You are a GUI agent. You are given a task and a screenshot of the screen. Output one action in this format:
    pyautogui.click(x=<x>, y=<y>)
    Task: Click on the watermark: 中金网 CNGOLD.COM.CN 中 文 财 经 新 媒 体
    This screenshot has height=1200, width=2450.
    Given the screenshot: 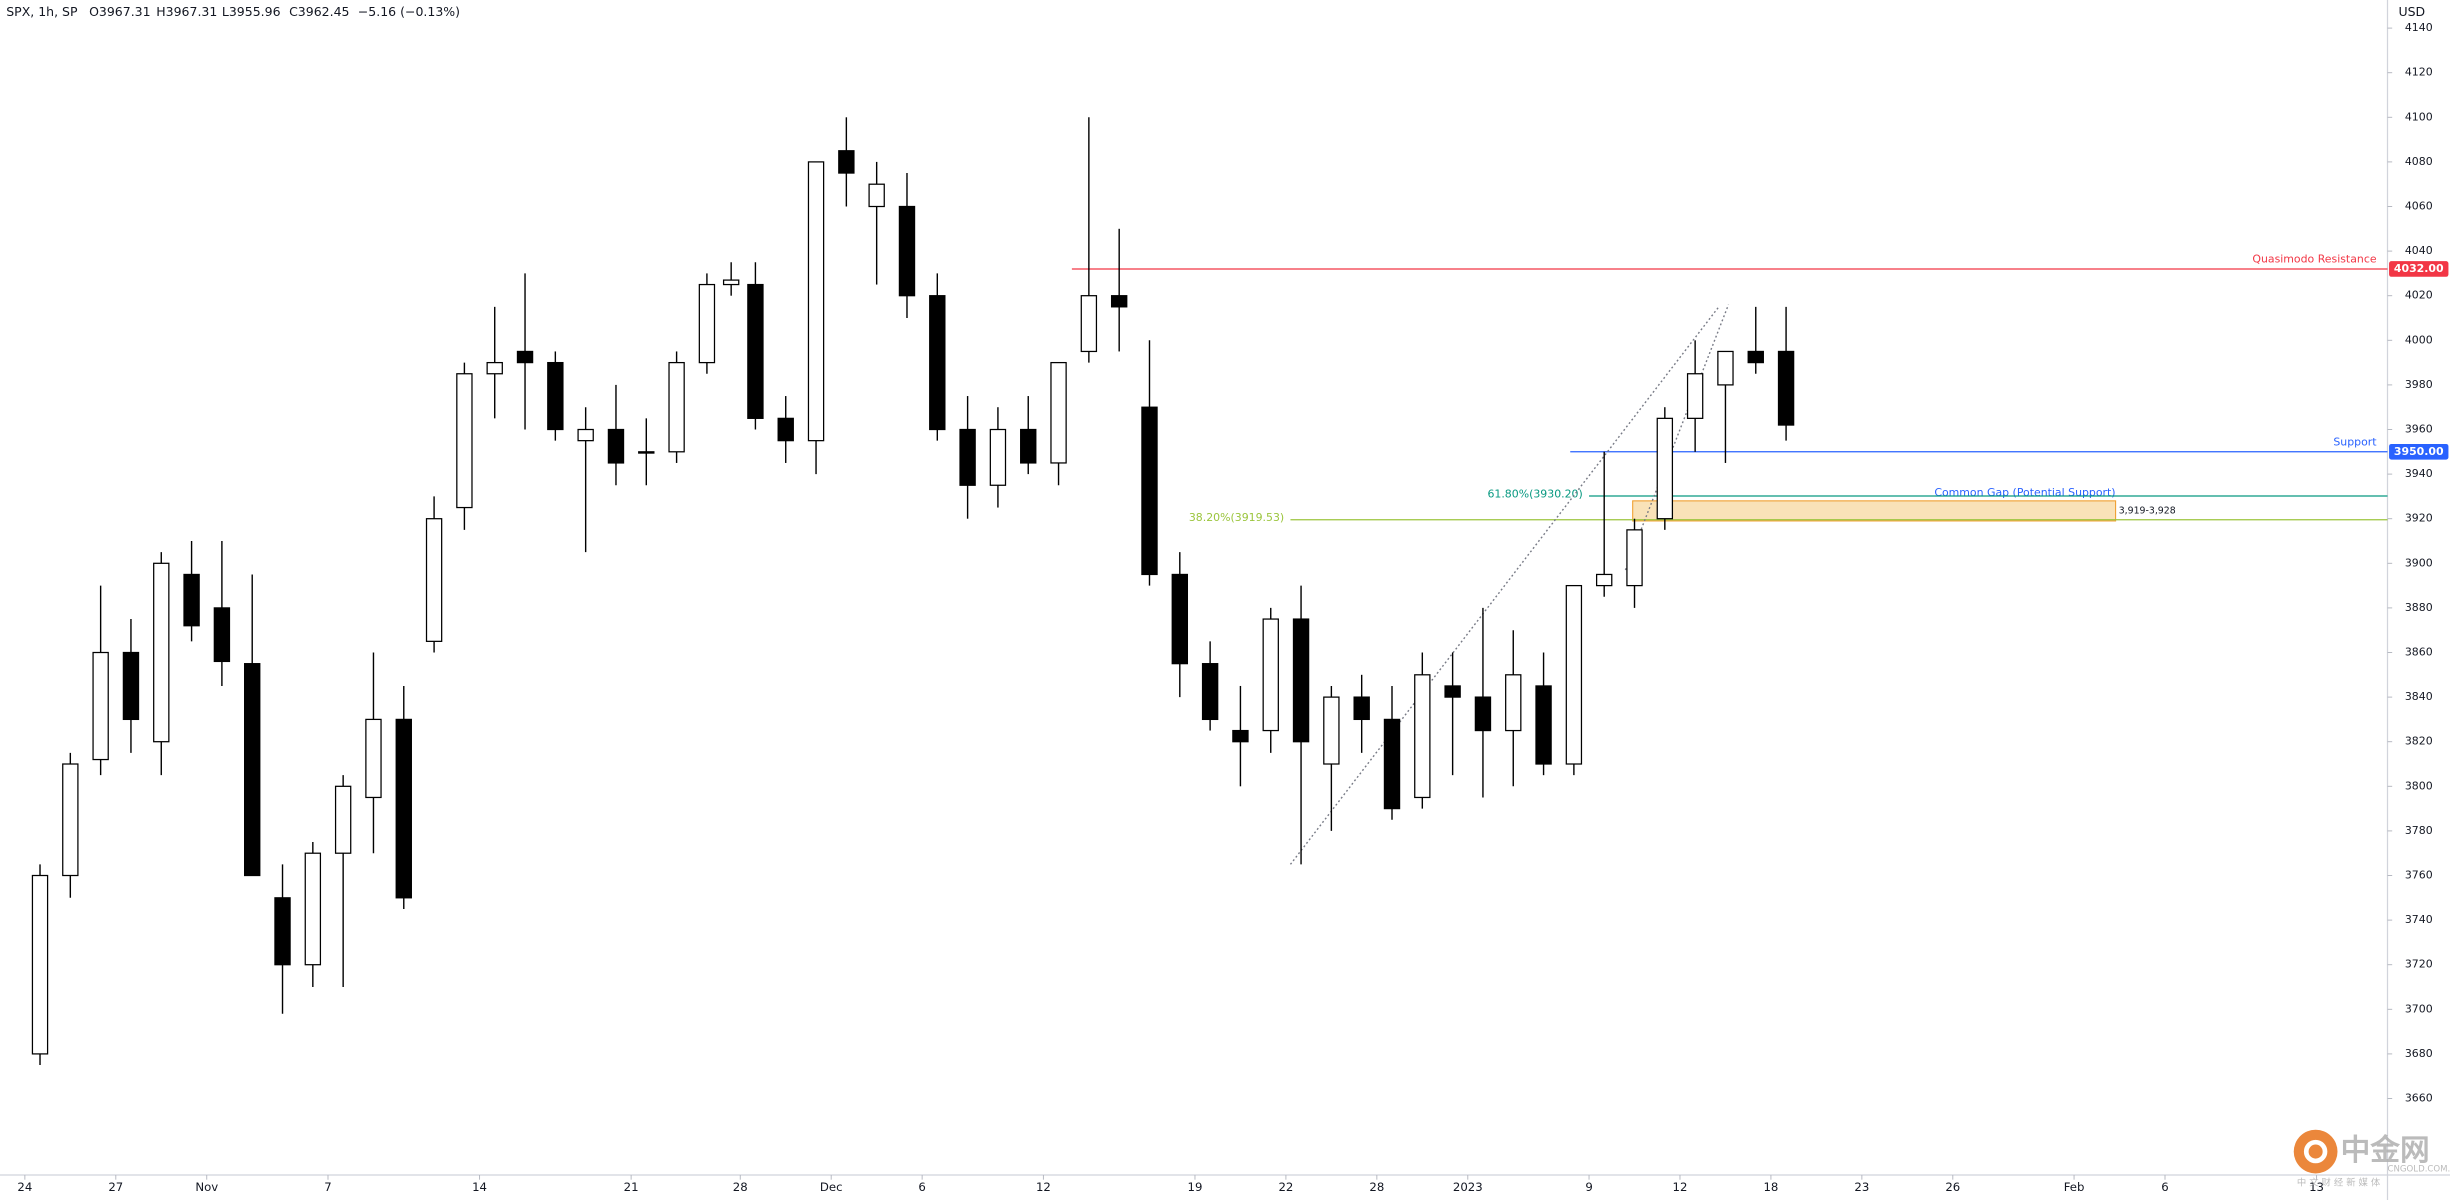 What is the action you would take?
    pyautogui.click(x=2371, y=1158)
    